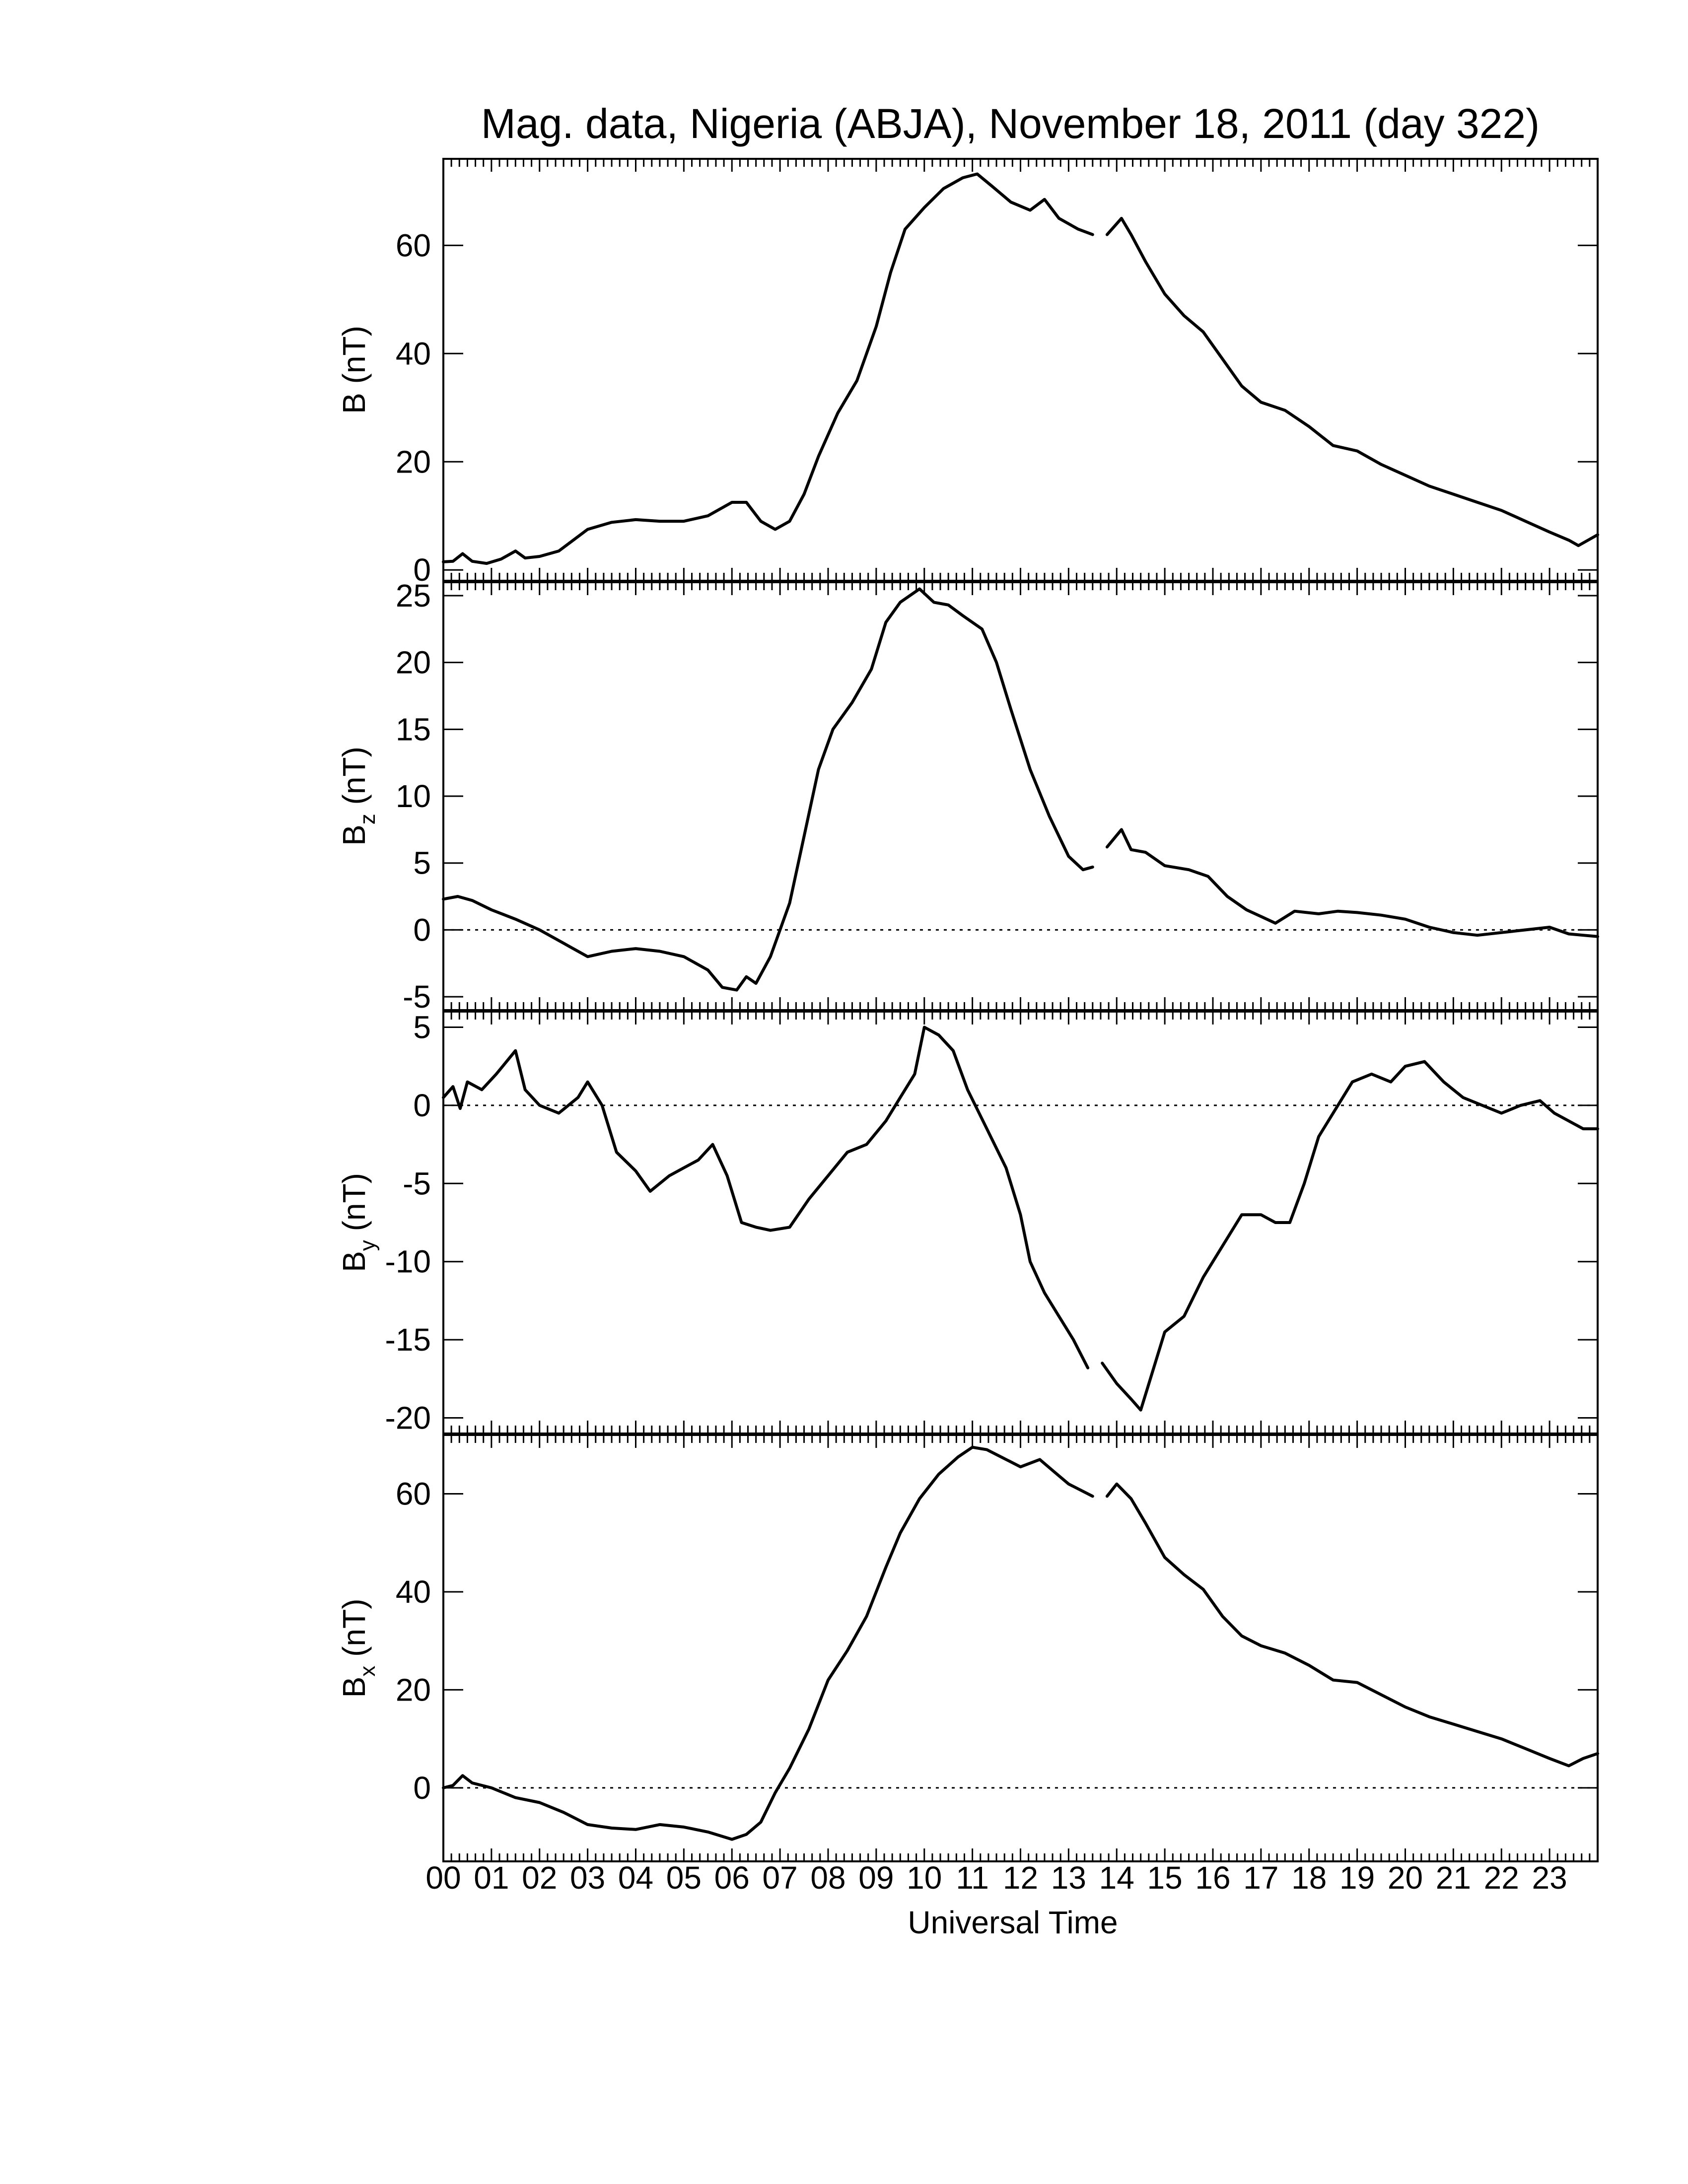 This screenshot has height=2184, width=1688. What do you see at coordinates (1453, 1878) in the screenshot?
I see `x-tick-label: 21` at bounding box center [1453, 1878].